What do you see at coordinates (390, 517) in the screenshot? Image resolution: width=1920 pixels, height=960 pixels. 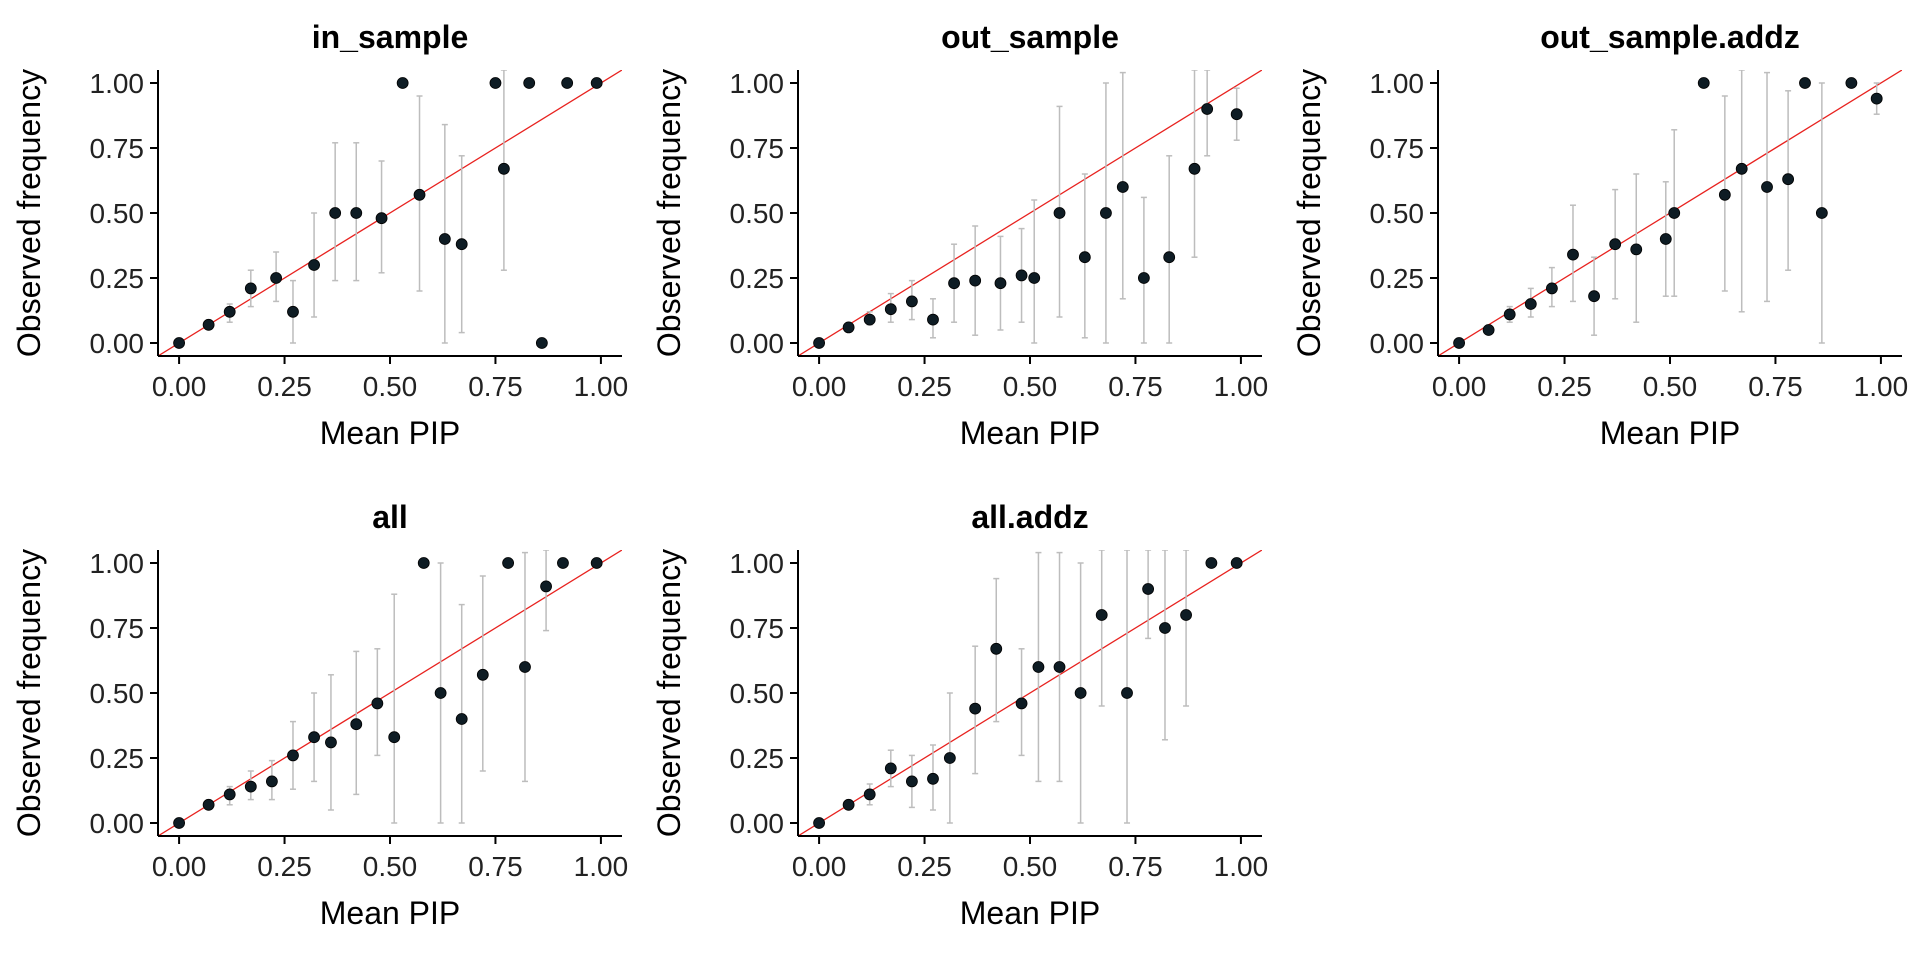 I see `panel-title: all` at bounding box center [390, 517].